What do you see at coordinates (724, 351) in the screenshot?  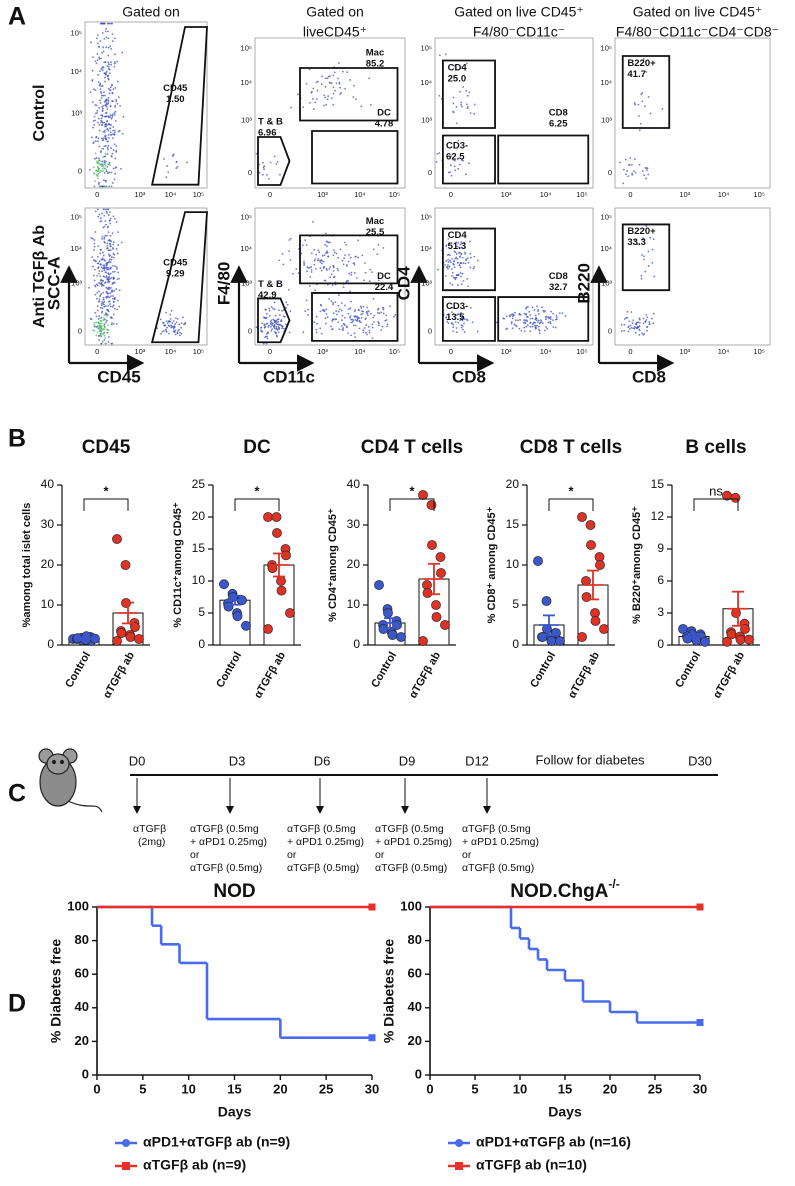 I see `flow-x-tick: 10⁴` at bounding box center [724, 351].